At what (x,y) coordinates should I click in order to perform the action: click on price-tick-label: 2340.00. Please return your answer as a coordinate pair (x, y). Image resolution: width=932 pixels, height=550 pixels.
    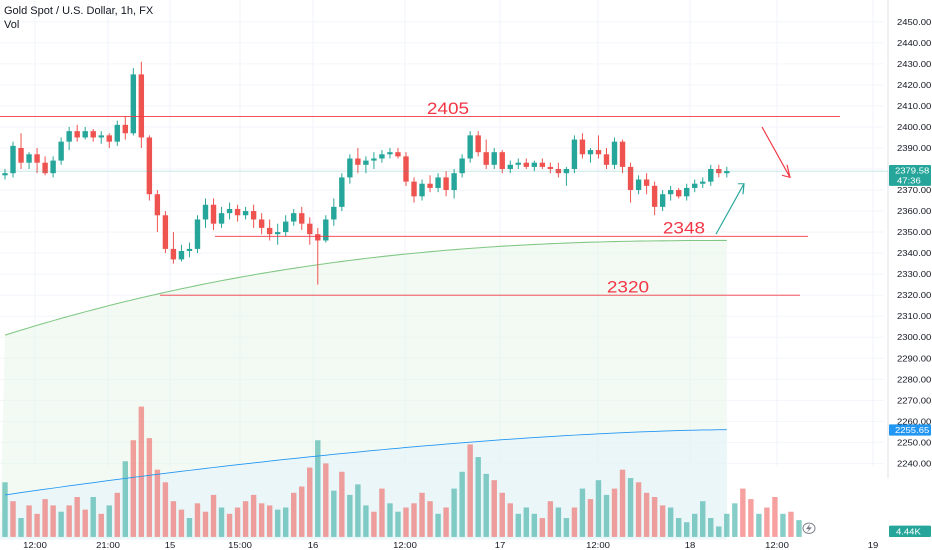
    Looking at the image, I should click on (914, 253).